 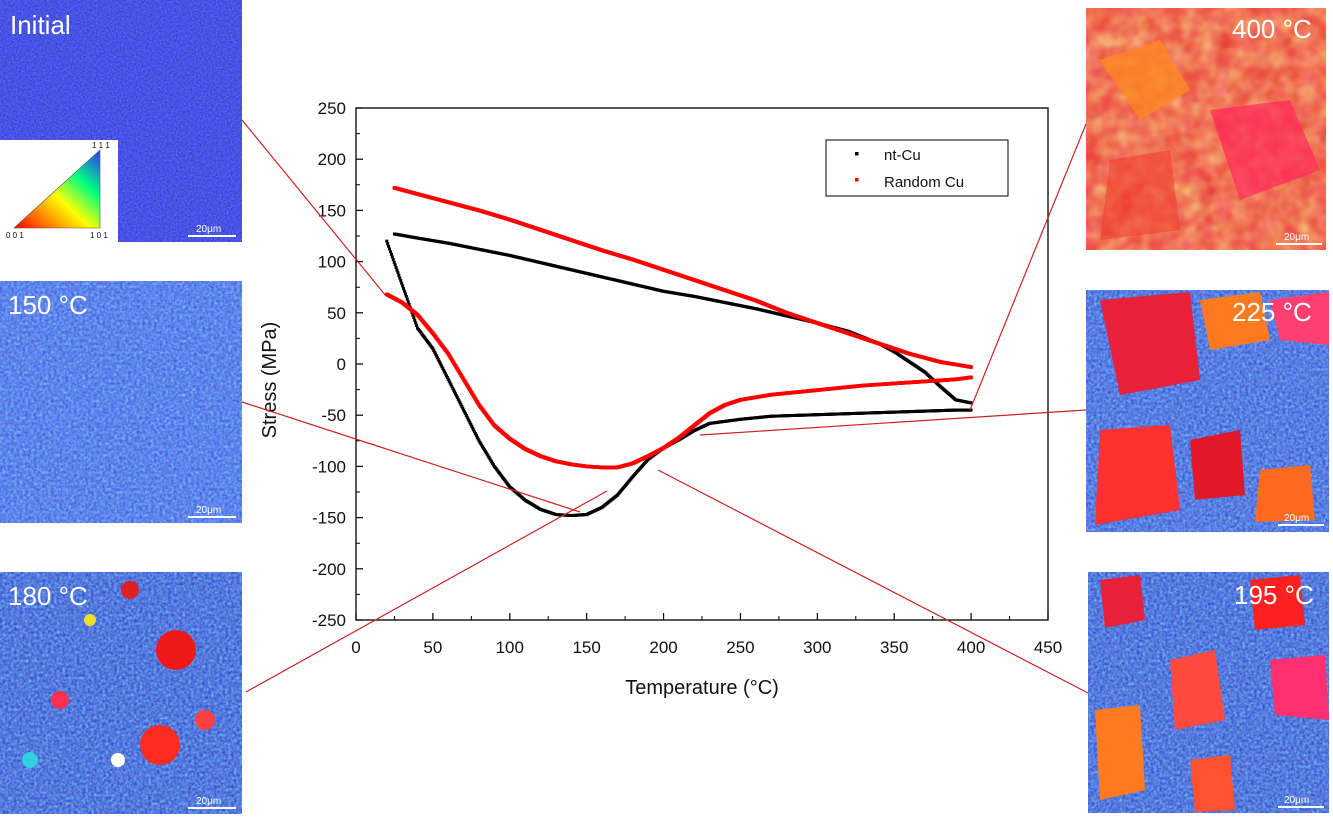 What do you see at coordinates (48, 596) in the screenshot?
I see `panel-label: 180 °C` at bounding box center [48, 596].